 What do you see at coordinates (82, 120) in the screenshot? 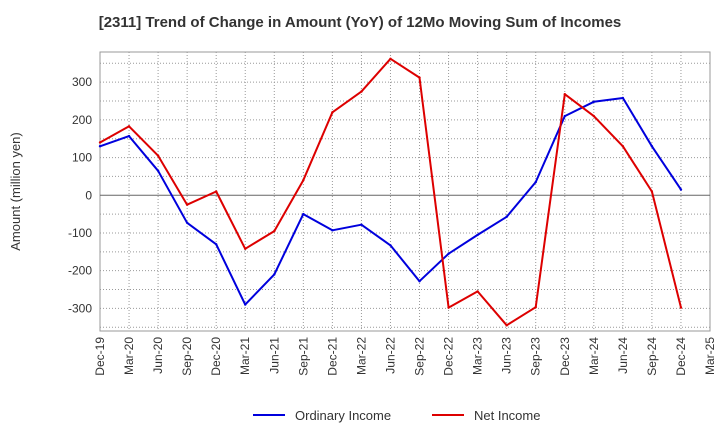
I see `y-tick-label: 200` at bounding box center [82, 120].